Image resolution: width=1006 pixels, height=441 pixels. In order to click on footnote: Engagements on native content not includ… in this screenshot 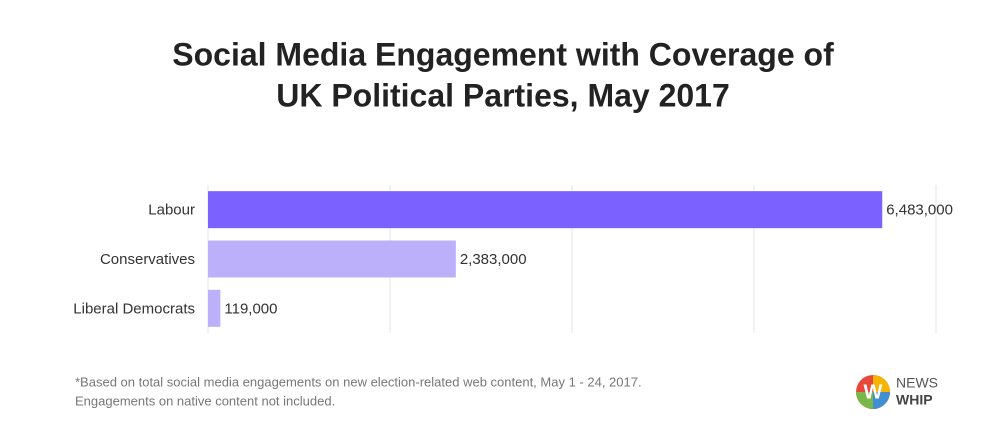, I will do `click(205, 400)`.